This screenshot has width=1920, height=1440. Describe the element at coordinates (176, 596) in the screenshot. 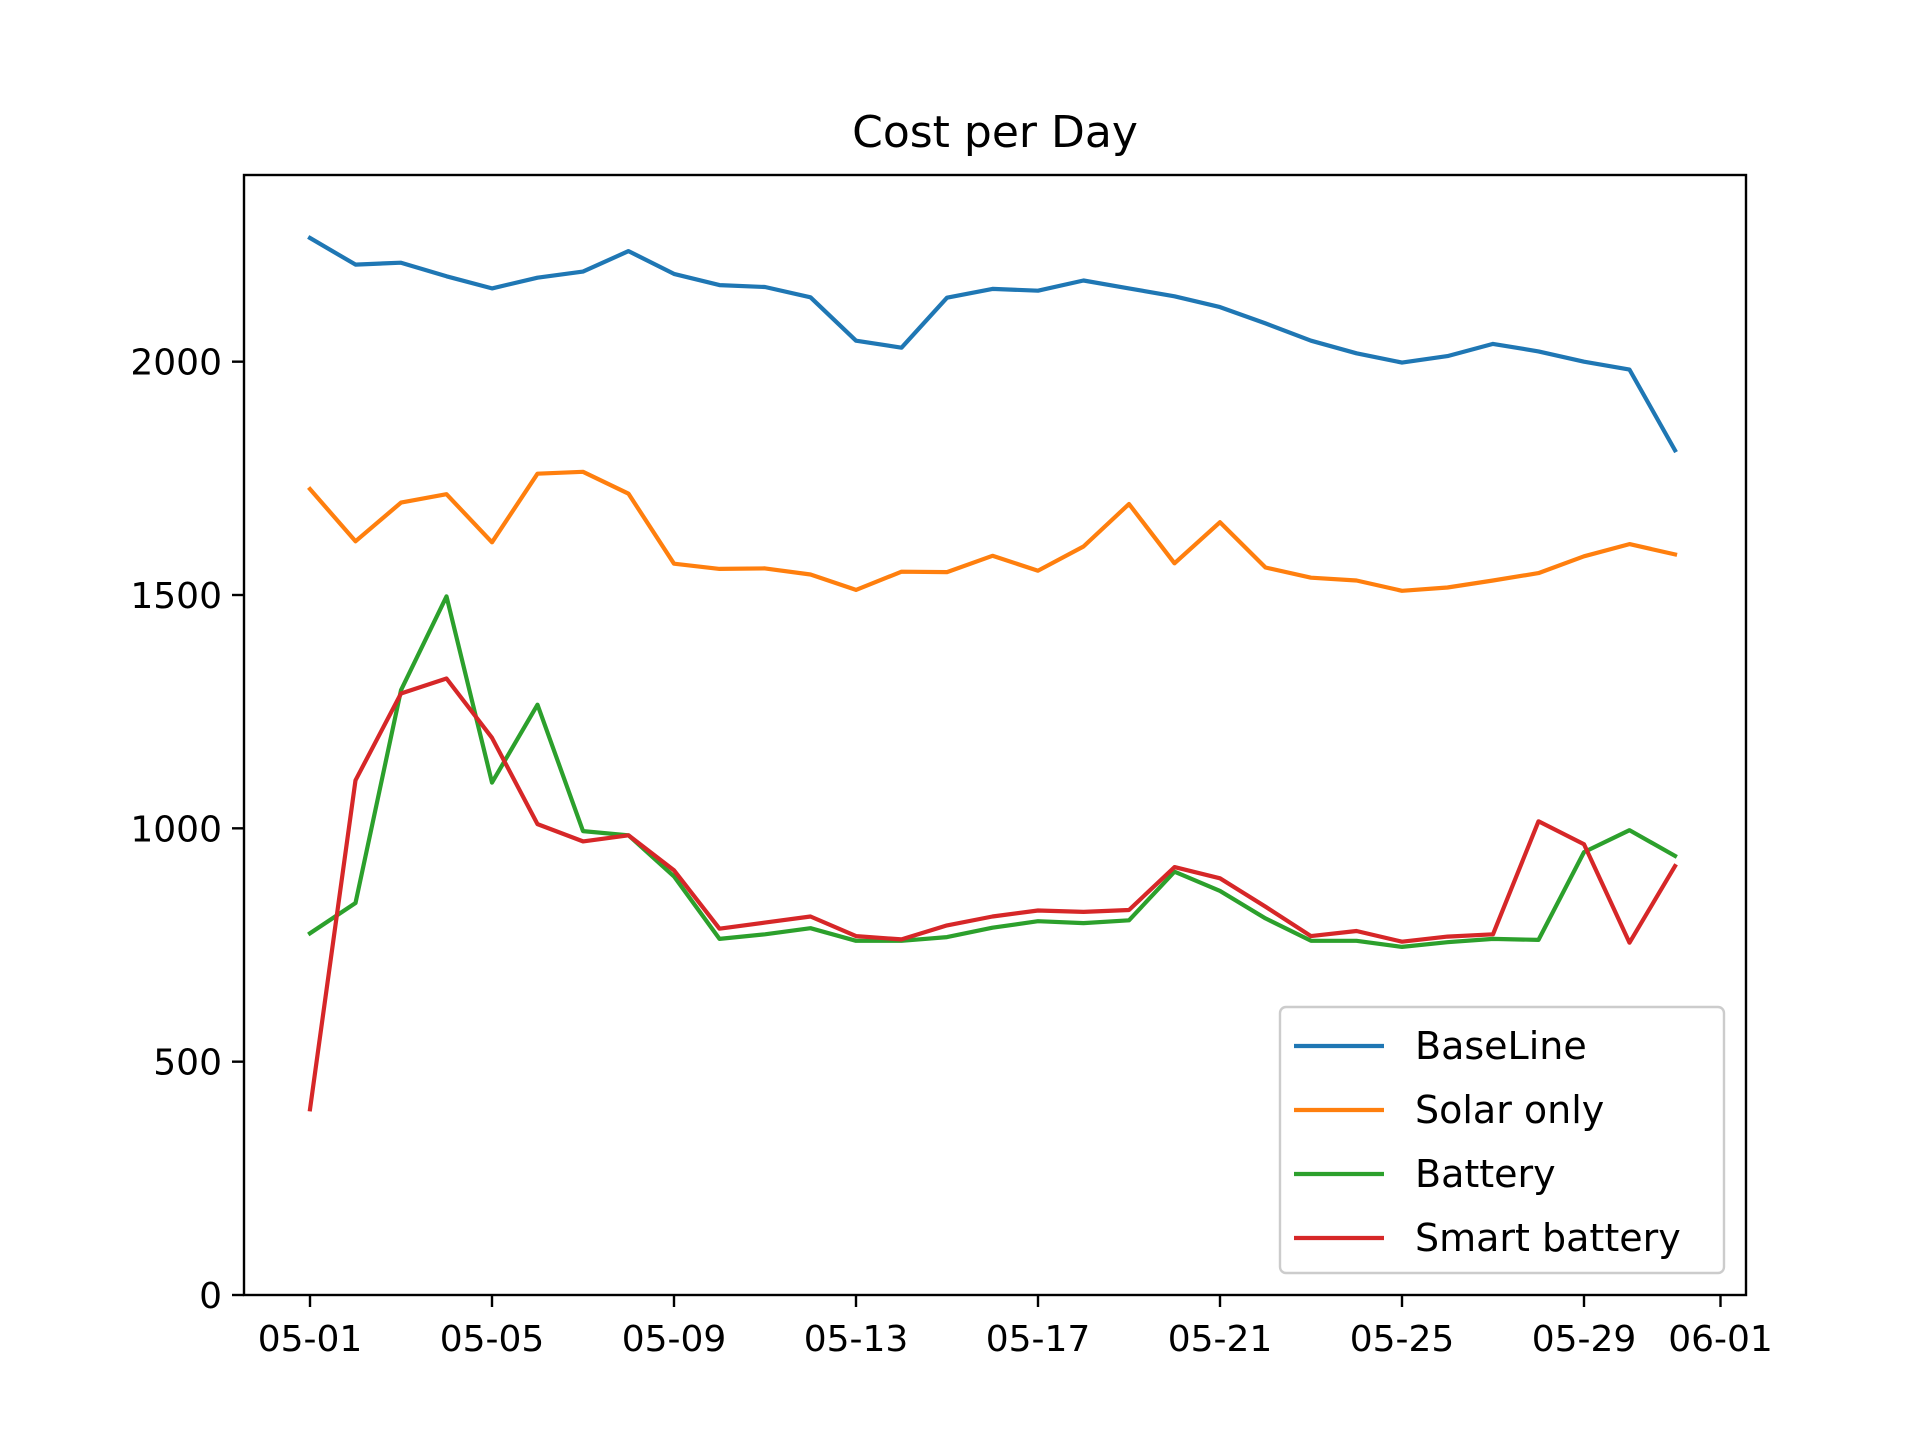

I see `y-tick-label: 1500` at that location.